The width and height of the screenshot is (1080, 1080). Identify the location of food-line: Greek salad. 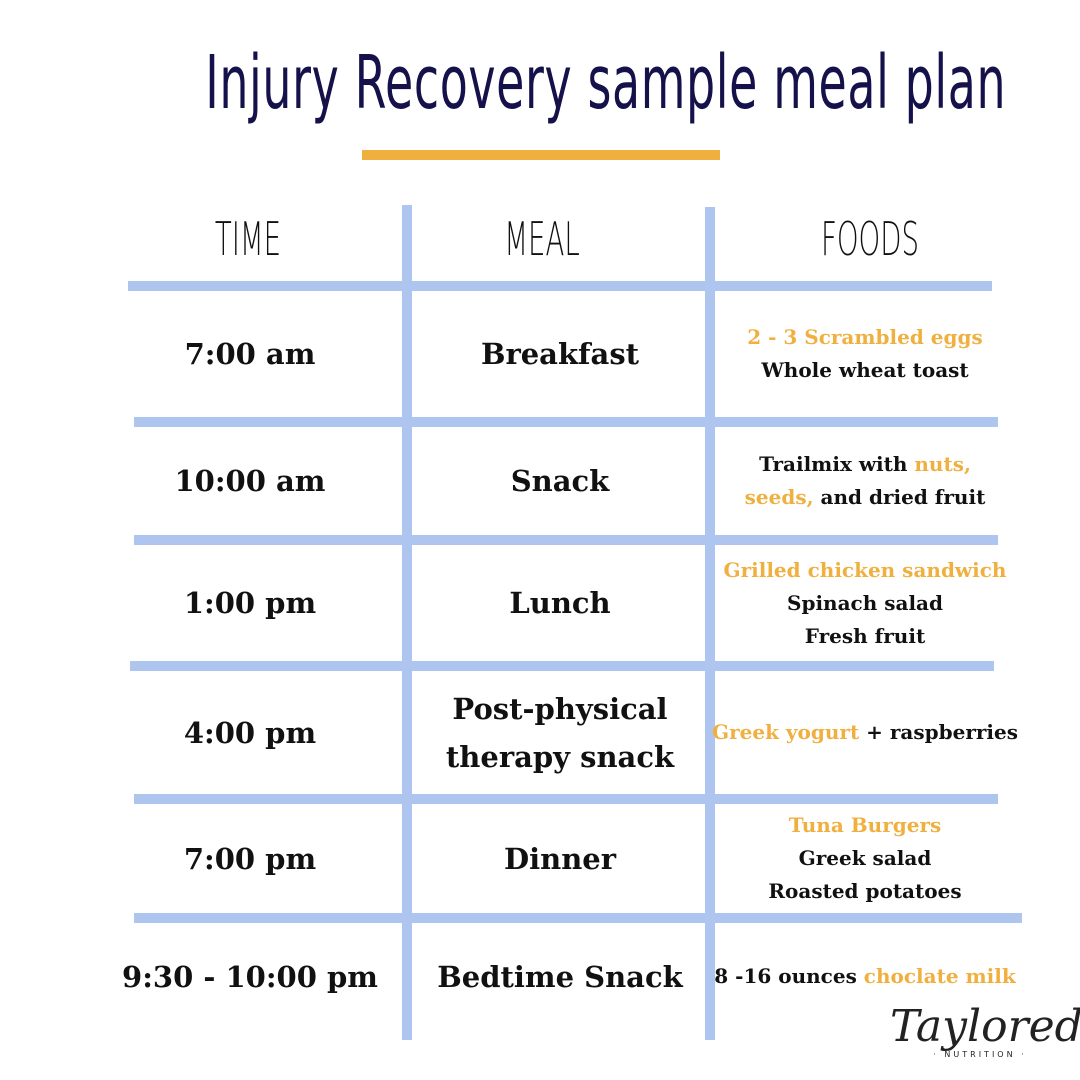
(865, 858).